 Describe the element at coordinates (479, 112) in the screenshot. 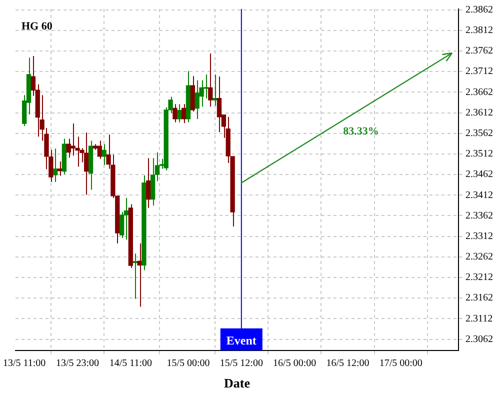

I see `y-tick-label: 2.3612` at that location.